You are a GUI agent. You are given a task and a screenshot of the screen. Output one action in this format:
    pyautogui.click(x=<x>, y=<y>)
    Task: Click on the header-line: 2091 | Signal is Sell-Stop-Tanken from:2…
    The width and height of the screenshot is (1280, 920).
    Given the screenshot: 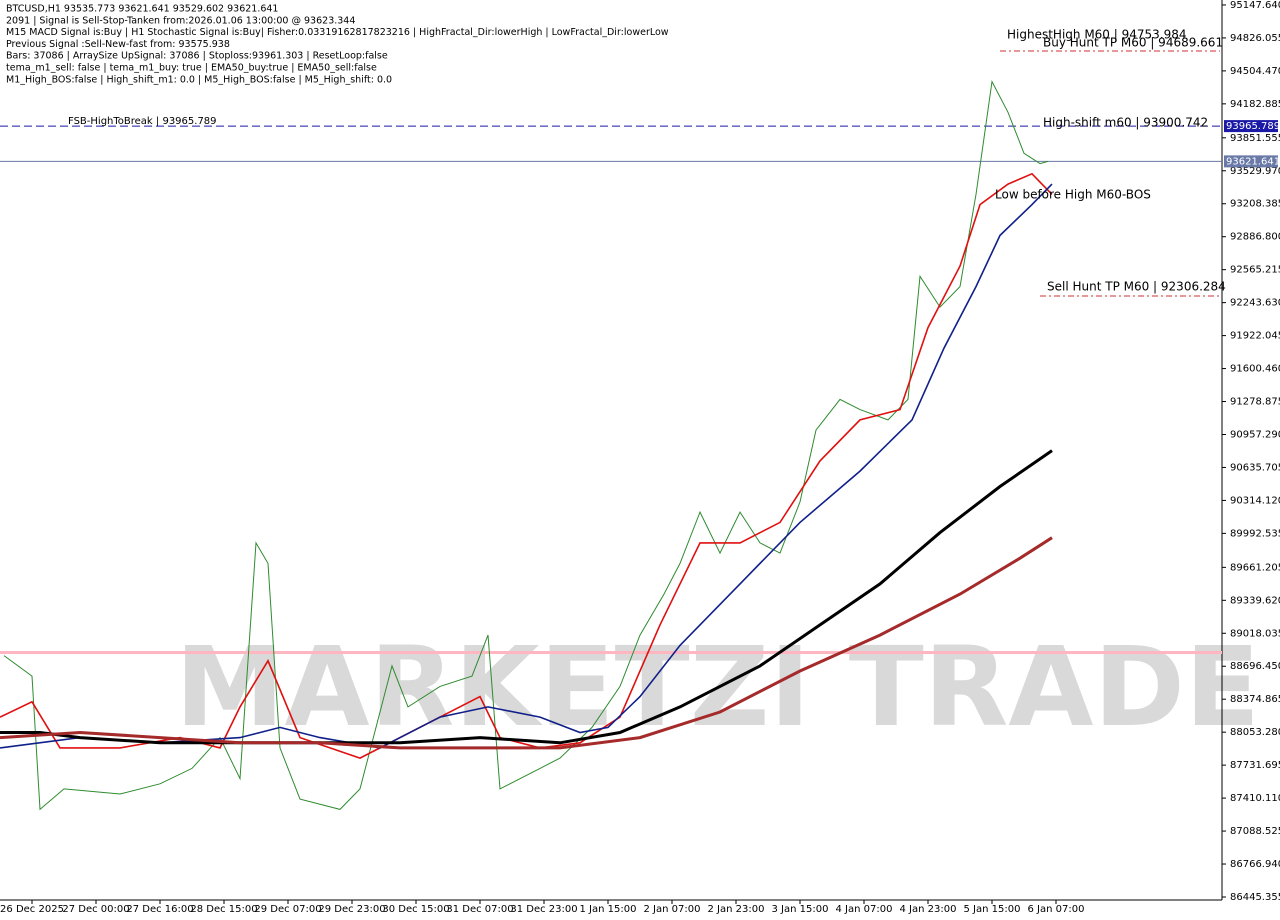 What is the action you would take?
    pyautogui.click(x=180, y=20)
    